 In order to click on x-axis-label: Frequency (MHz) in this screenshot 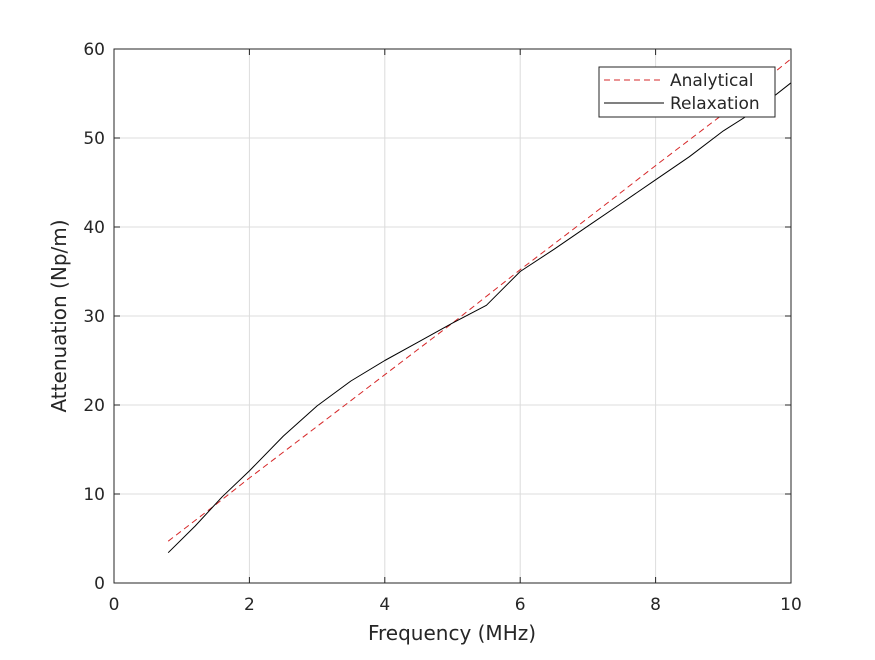, I will do `click(452, 633)`.